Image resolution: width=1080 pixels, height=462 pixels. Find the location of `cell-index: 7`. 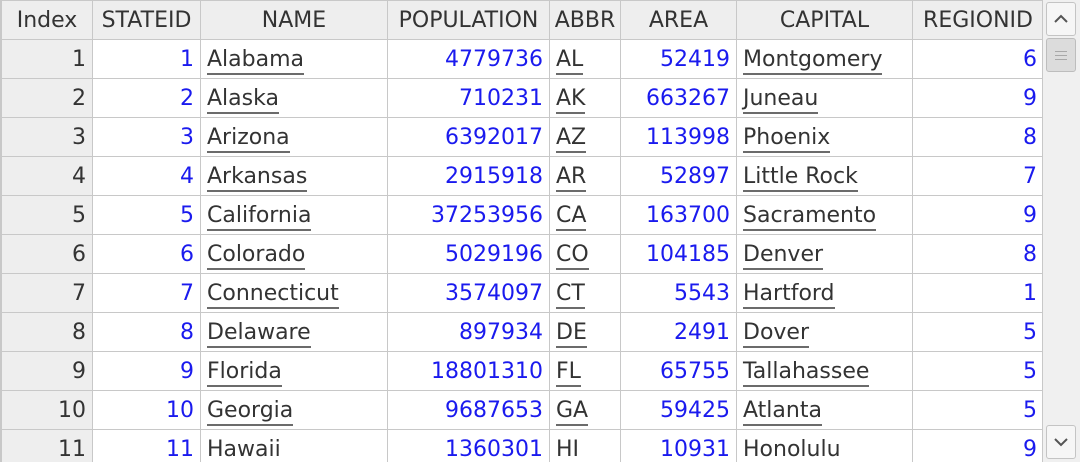

cell-index: 7 is located at coordinates (47, 293).